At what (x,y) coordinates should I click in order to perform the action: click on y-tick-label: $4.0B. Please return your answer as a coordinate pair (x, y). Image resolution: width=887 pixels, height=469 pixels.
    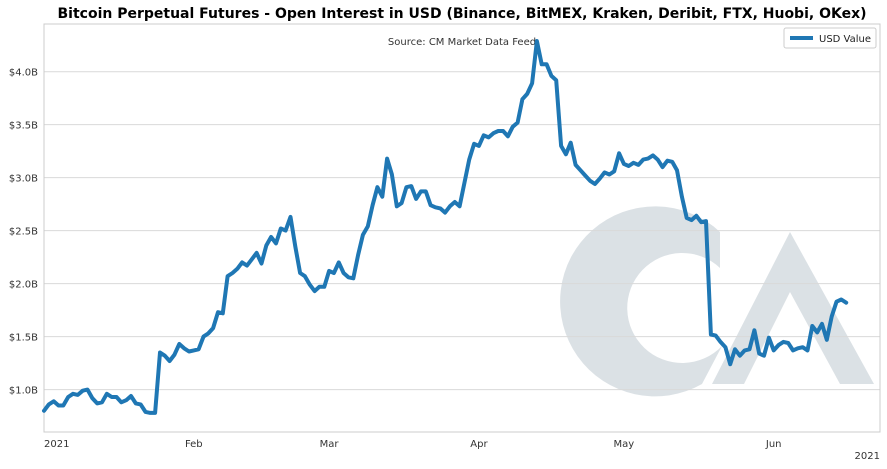
    Looking at the image, I should click on (23, 73).